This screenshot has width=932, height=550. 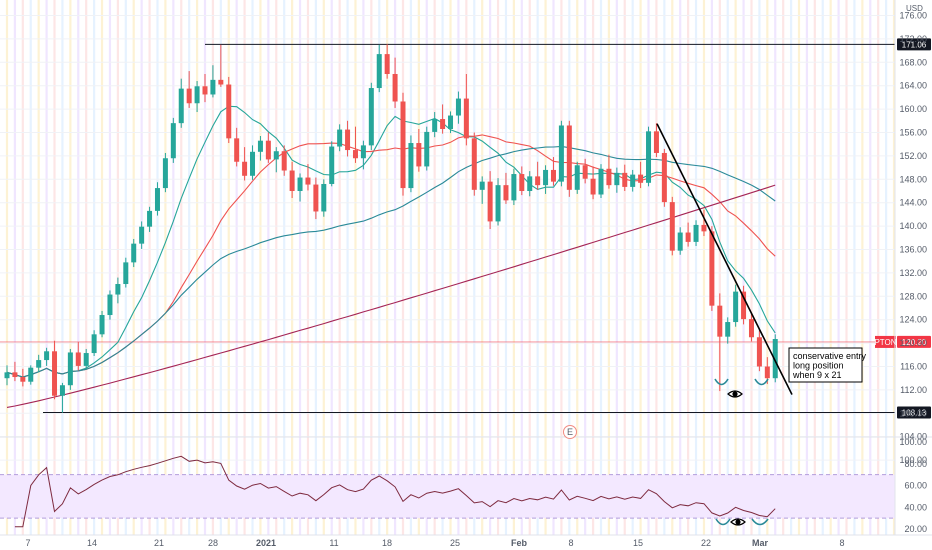 I want to click on price-tick-label: 176.00, so click(x=913, y=16).